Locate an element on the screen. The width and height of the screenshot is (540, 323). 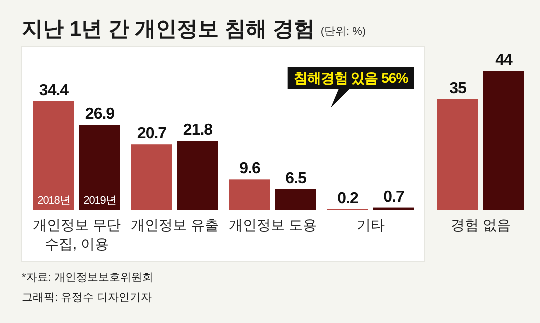
annotation: 침해경험 있음 56% is located at coordinates (352, 78).